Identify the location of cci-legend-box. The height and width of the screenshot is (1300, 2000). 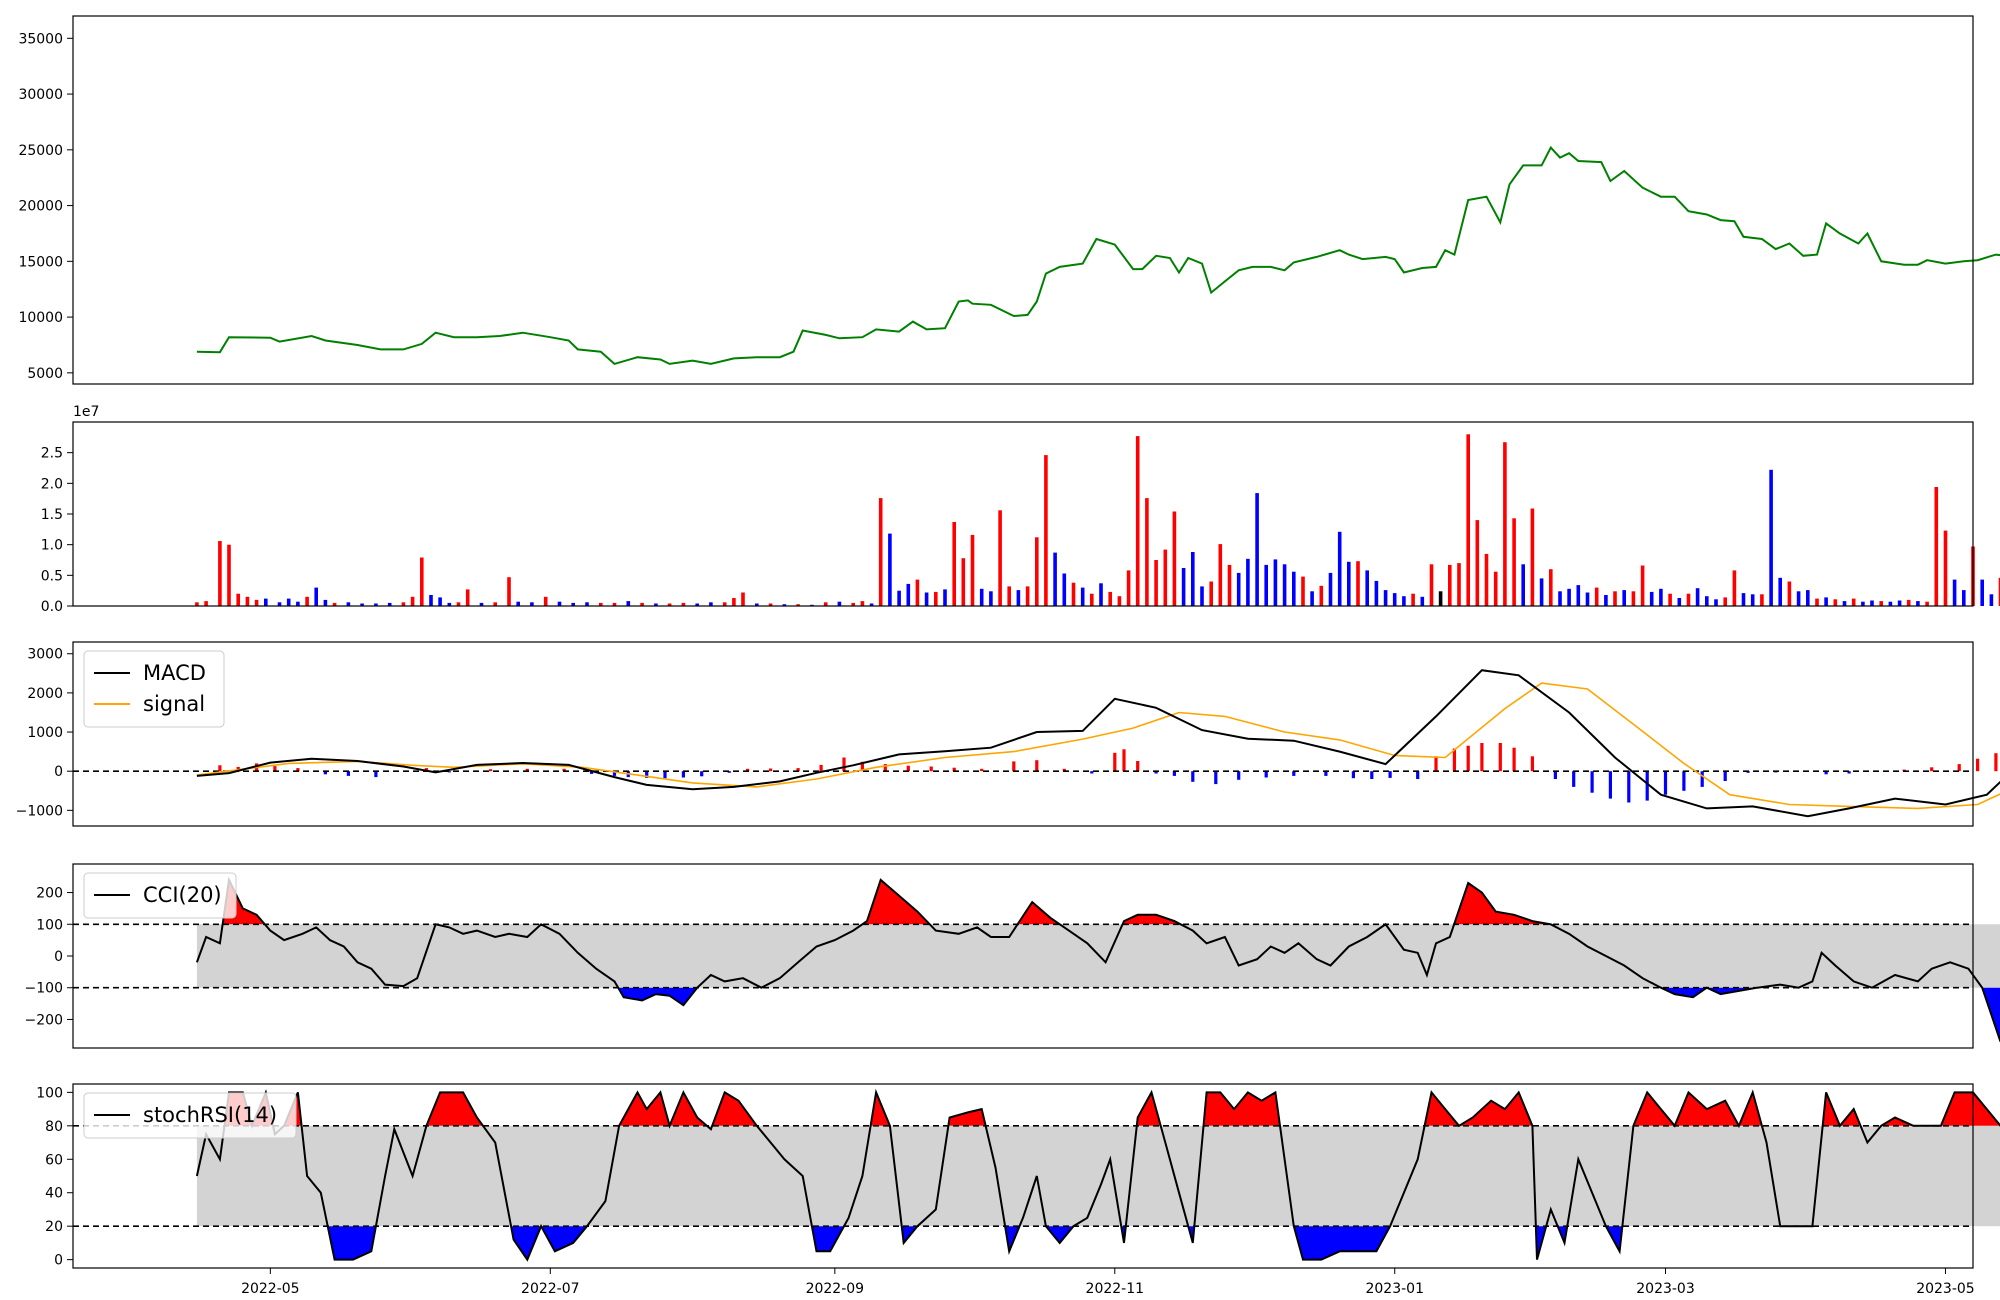
(160, 895).